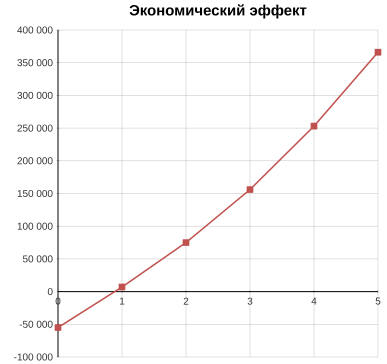 The height and width of the screenshot is (364, 387). Describe the element at coordinates (186, 301) in the screenshot. I see `x-tick-label: 2` at that location.